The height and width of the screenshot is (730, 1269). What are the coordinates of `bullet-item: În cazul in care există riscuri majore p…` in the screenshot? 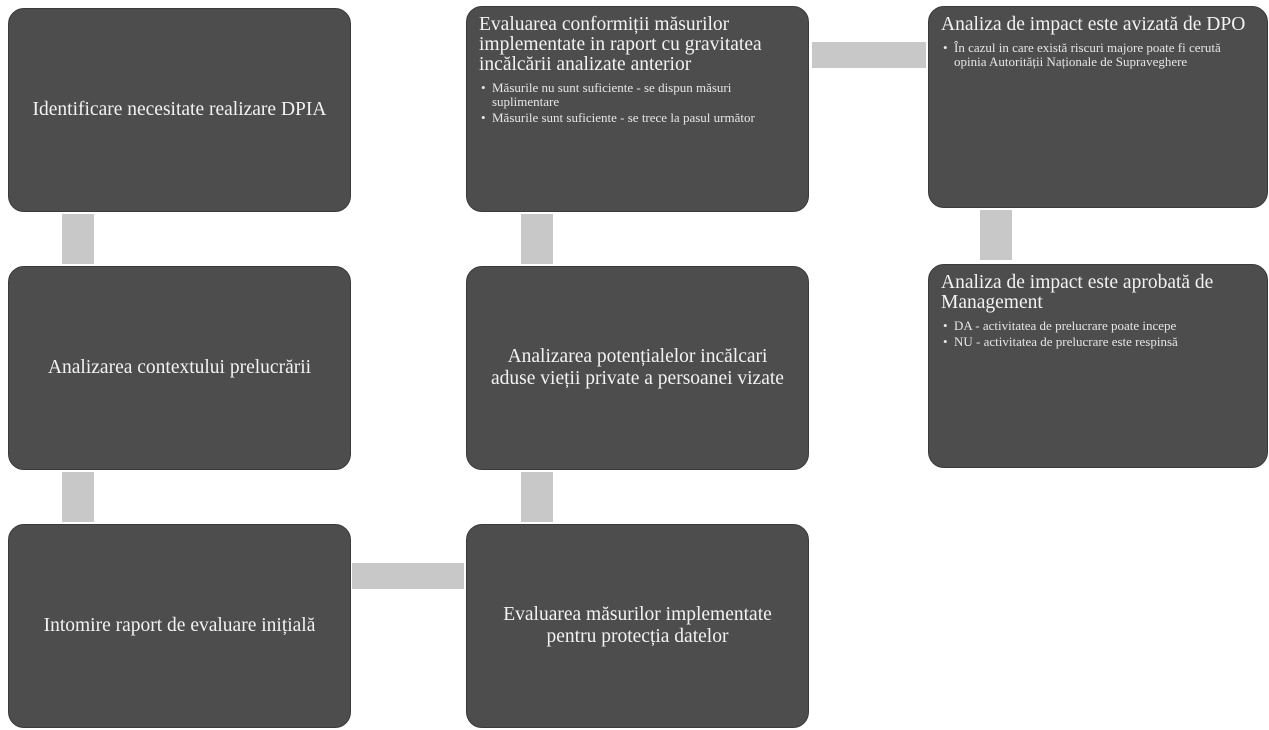 It's located at (1098, 55).